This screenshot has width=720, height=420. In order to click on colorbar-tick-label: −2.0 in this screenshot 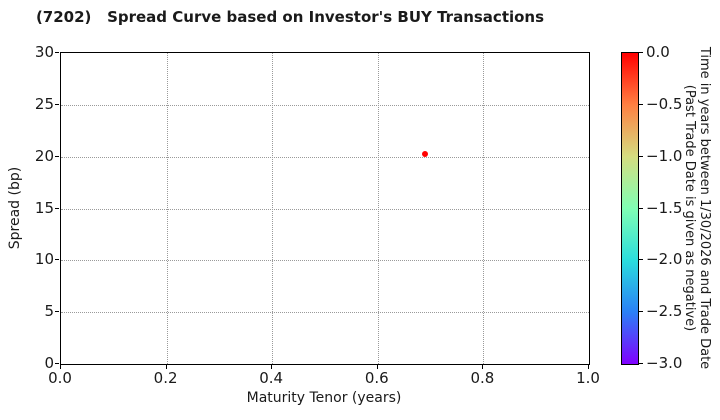, I will do `click(664, 259)`.